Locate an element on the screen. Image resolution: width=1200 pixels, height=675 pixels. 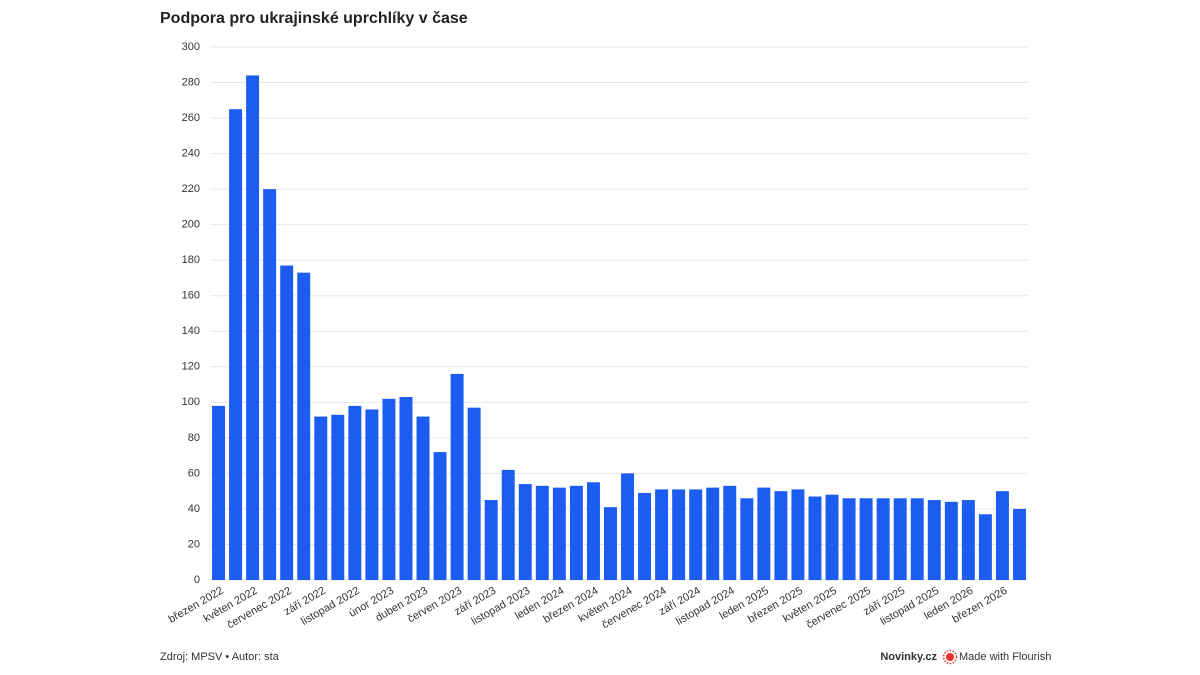
credit: Made with Flourish is located at coordinates (1005, 657).